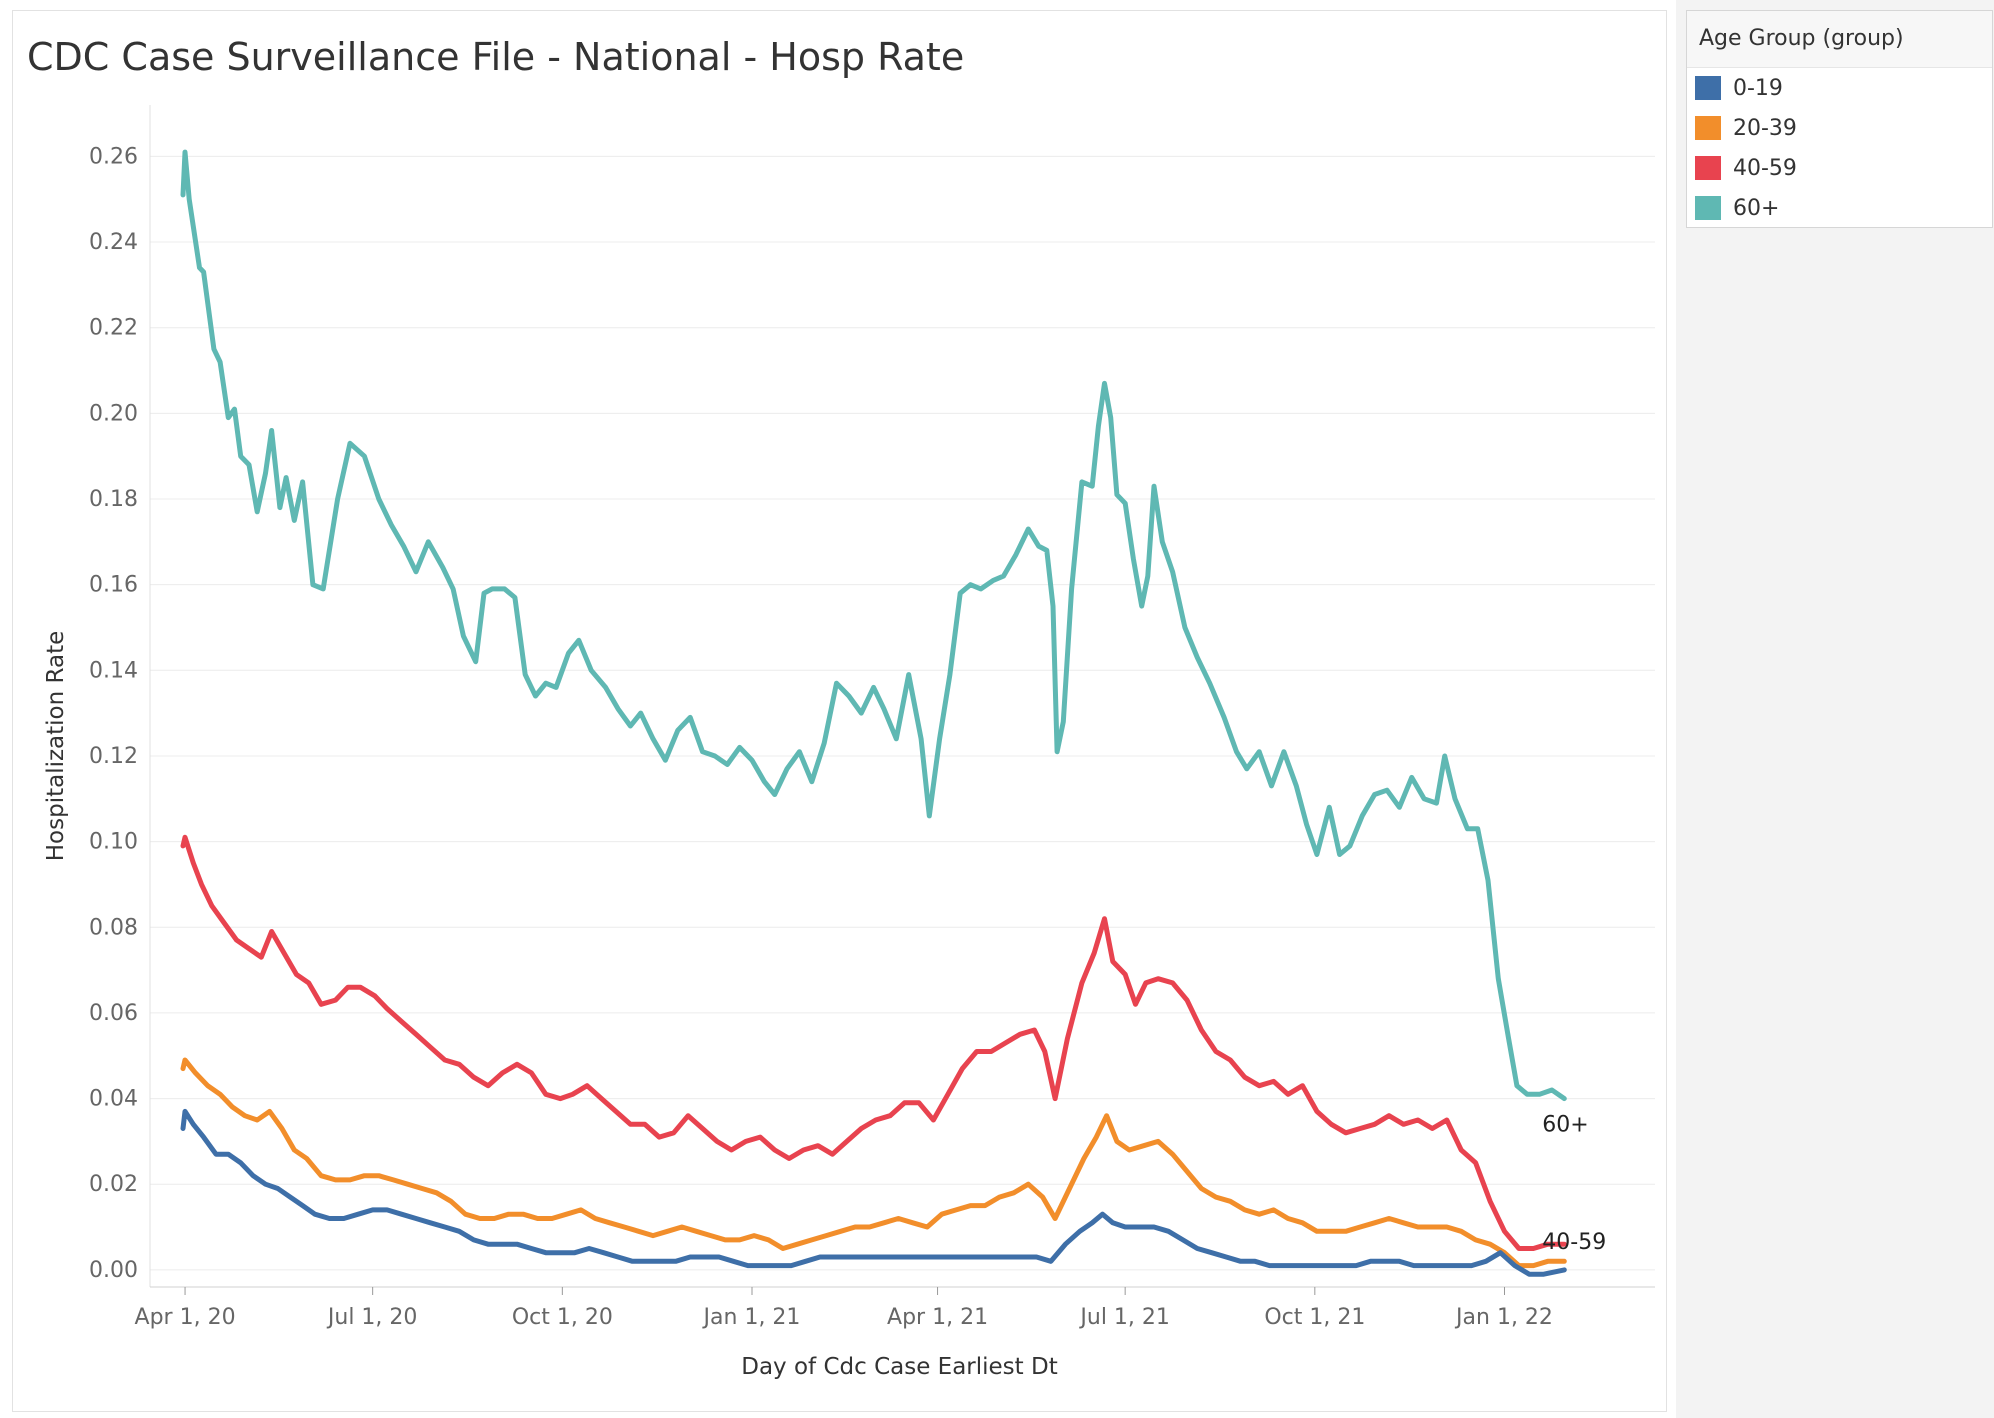  I want to click on x-tick-label: Oct 1, 20, so click(562, 1317).